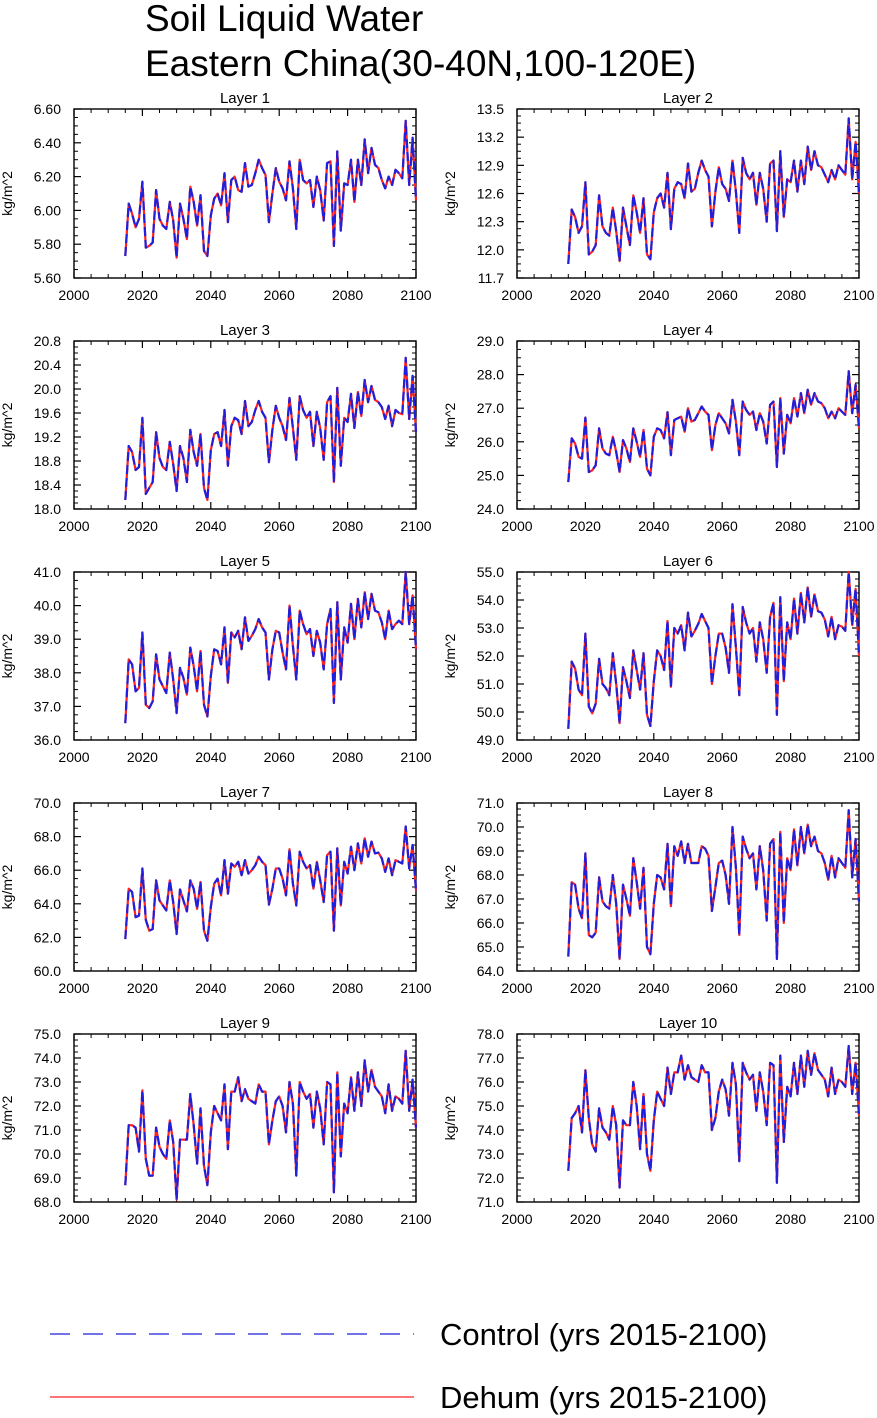 The height and width of the screenshot is (1418, 877). Describe the element at coordinates (284, 19) in the screenshot. I see `figure-title-line1: Soil Liquid Water` at that location.